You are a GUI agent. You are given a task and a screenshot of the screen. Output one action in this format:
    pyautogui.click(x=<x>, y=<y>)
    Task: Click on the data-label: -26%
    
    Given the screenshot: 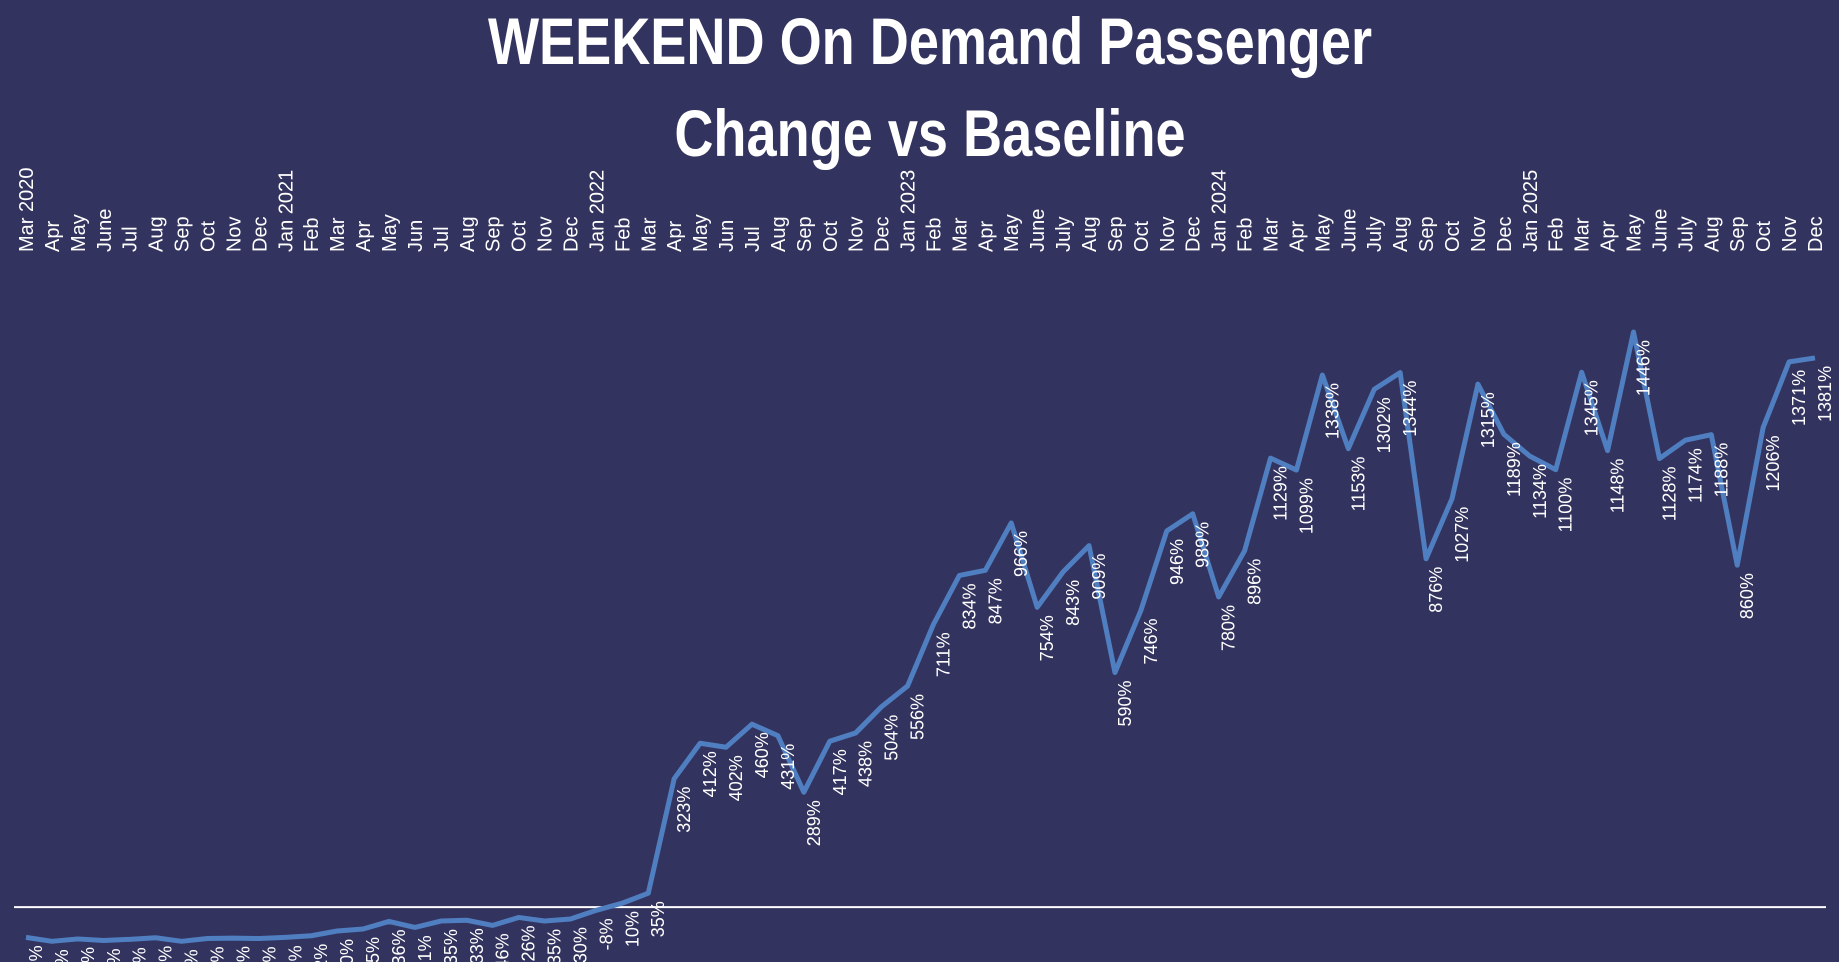 What is the action you would take?
    pyautogui.click(x=529, y=943)
    